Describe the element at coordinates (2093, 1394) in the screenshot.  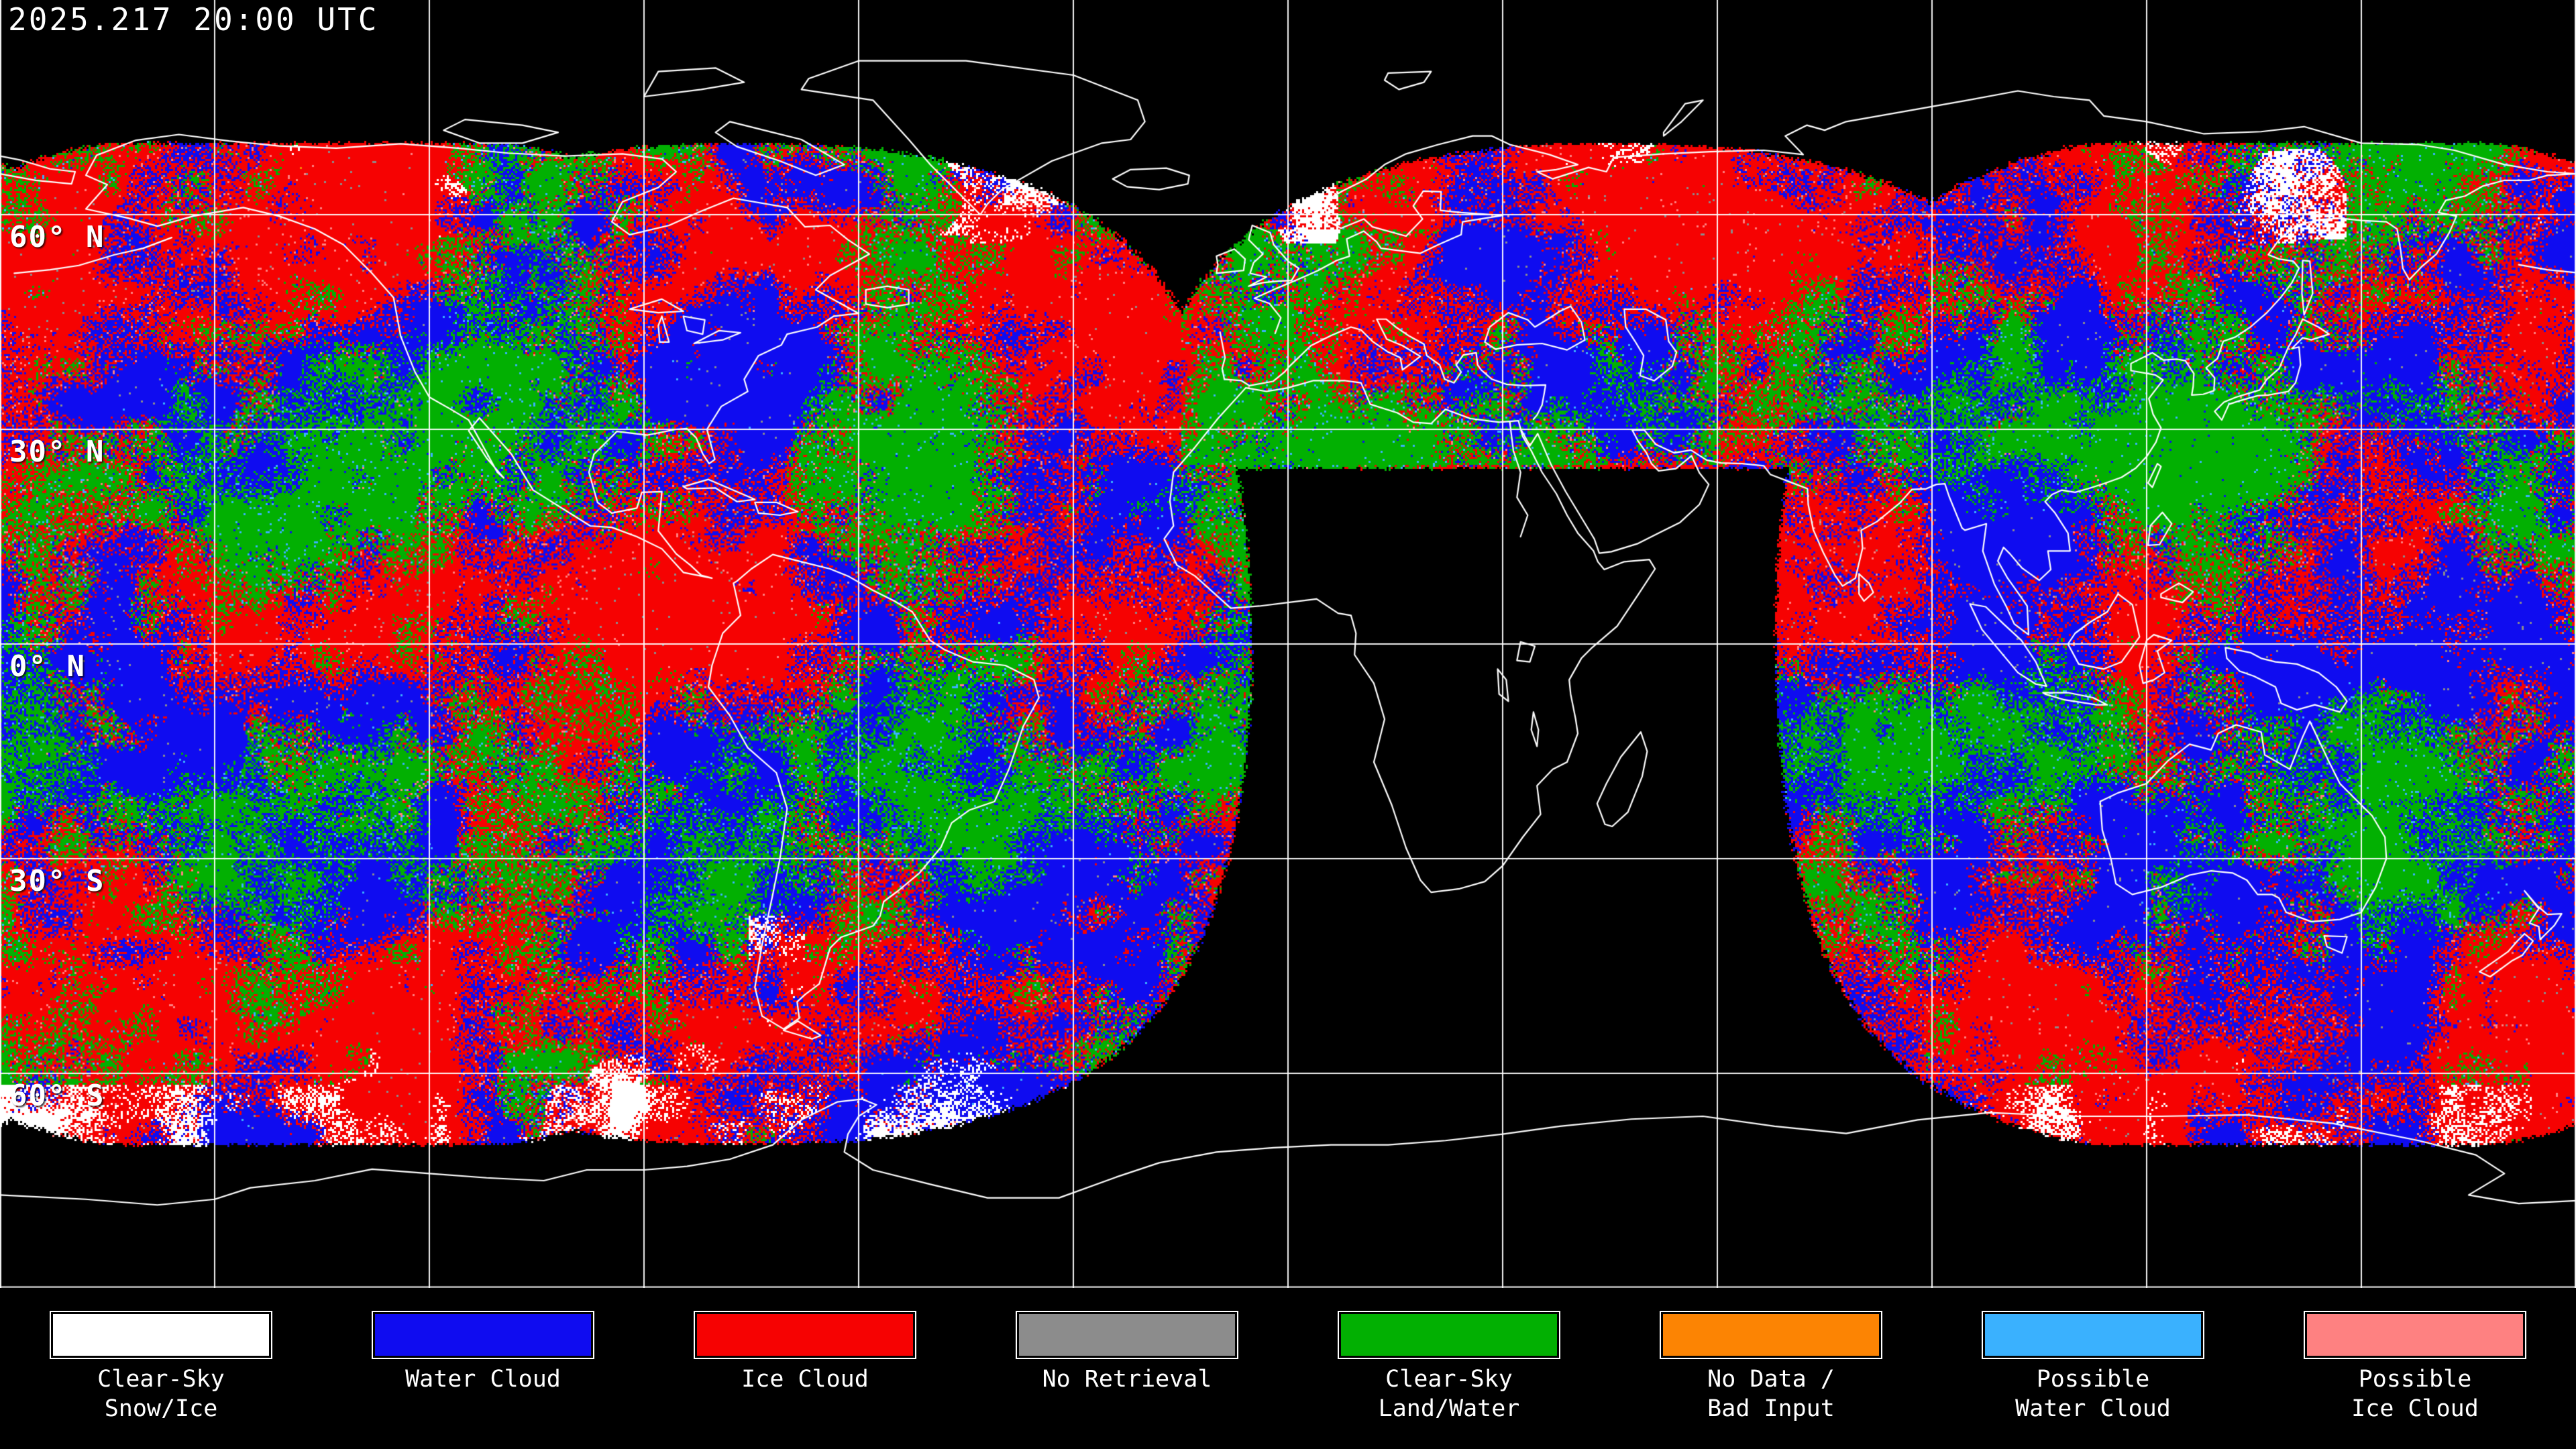
I see `legend-label: Possible Water Cloud` at that location.